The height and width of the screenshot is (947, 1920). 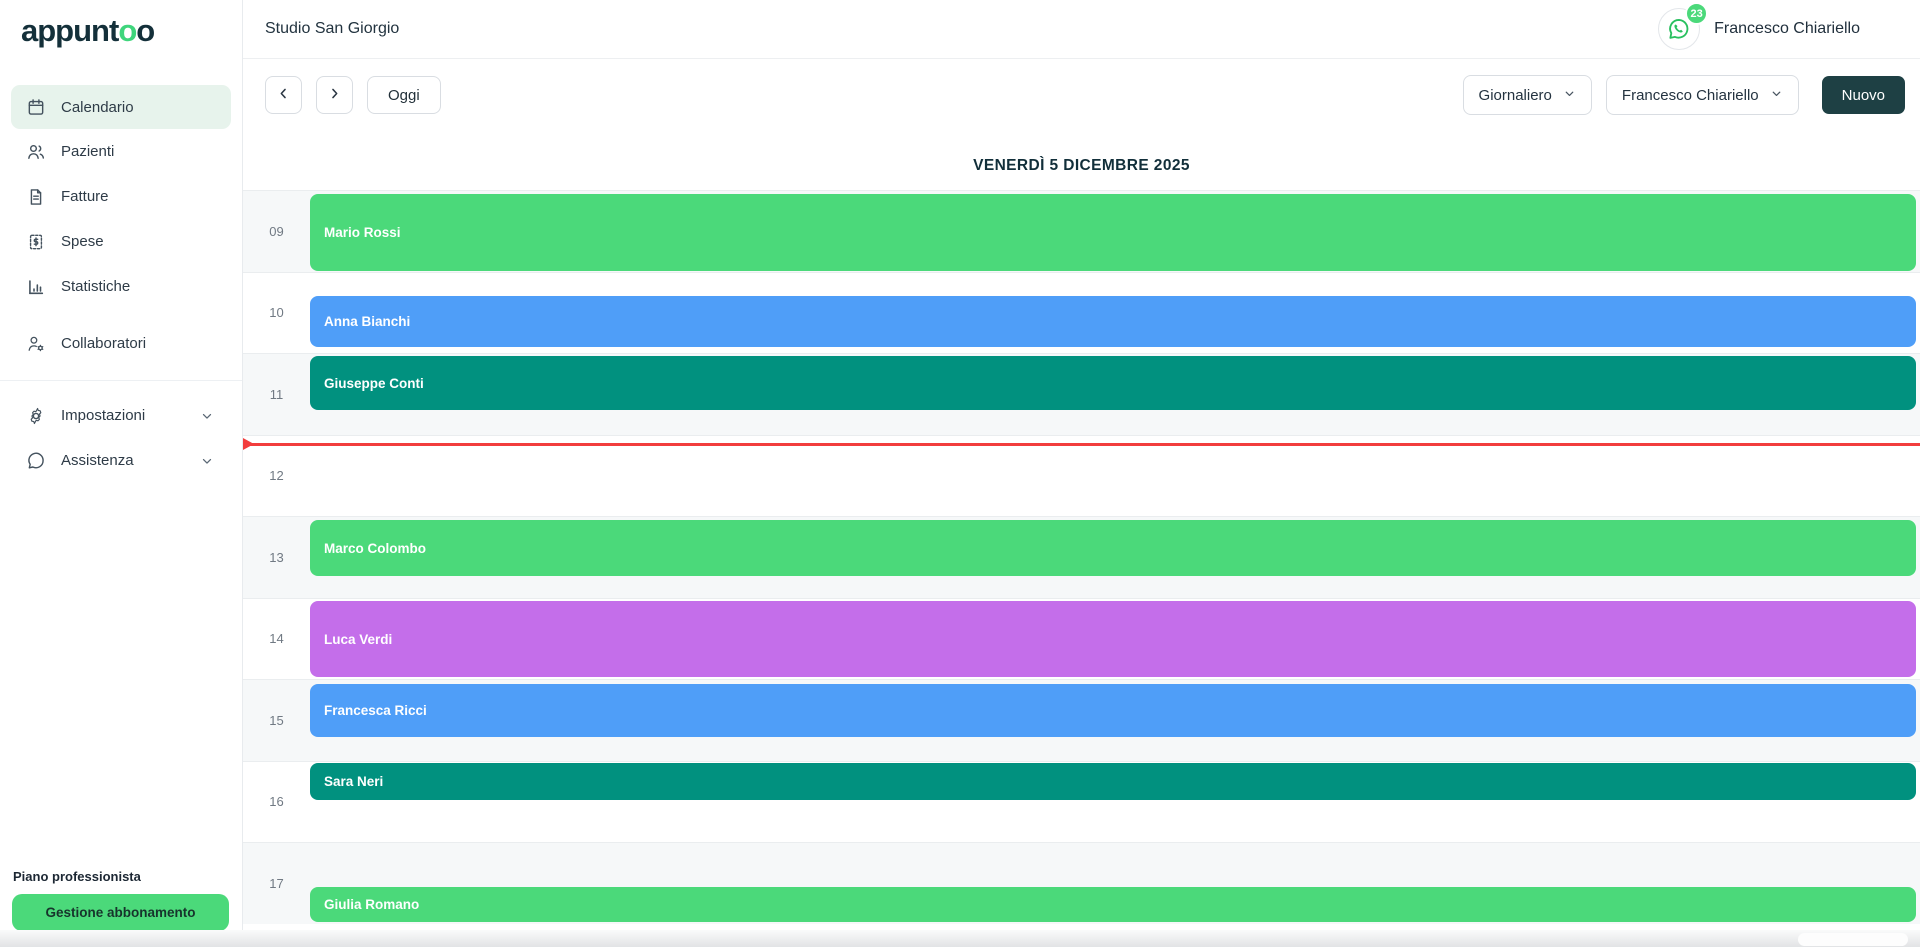 I want to click on hour-label: 14, so click(x=276, y=639).